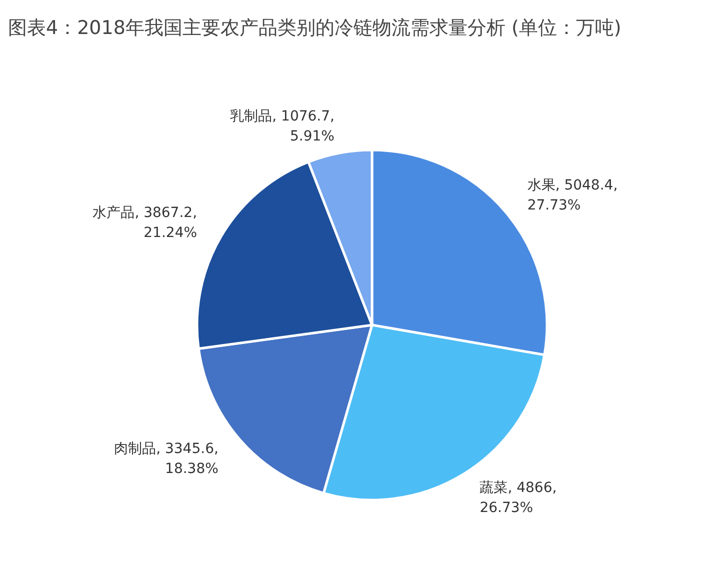 Image resolution: width=720 pixels, height=573 pixels. What do you see at coordinates (315, 28) in the screenshot?
I see `chart-title: 图表4：2018年我国主要农产品类别的冷链物流需求量分析 (单位：万吨)` at bounding box center [315, 28].